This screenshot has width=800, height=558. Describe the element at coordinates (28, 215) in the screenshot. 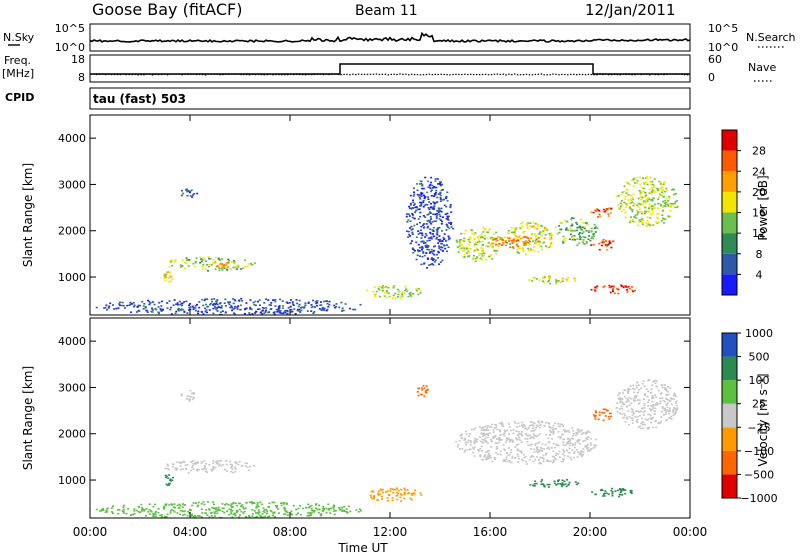

I see `power-y-axis-label: Slant Range [km]` at that location.